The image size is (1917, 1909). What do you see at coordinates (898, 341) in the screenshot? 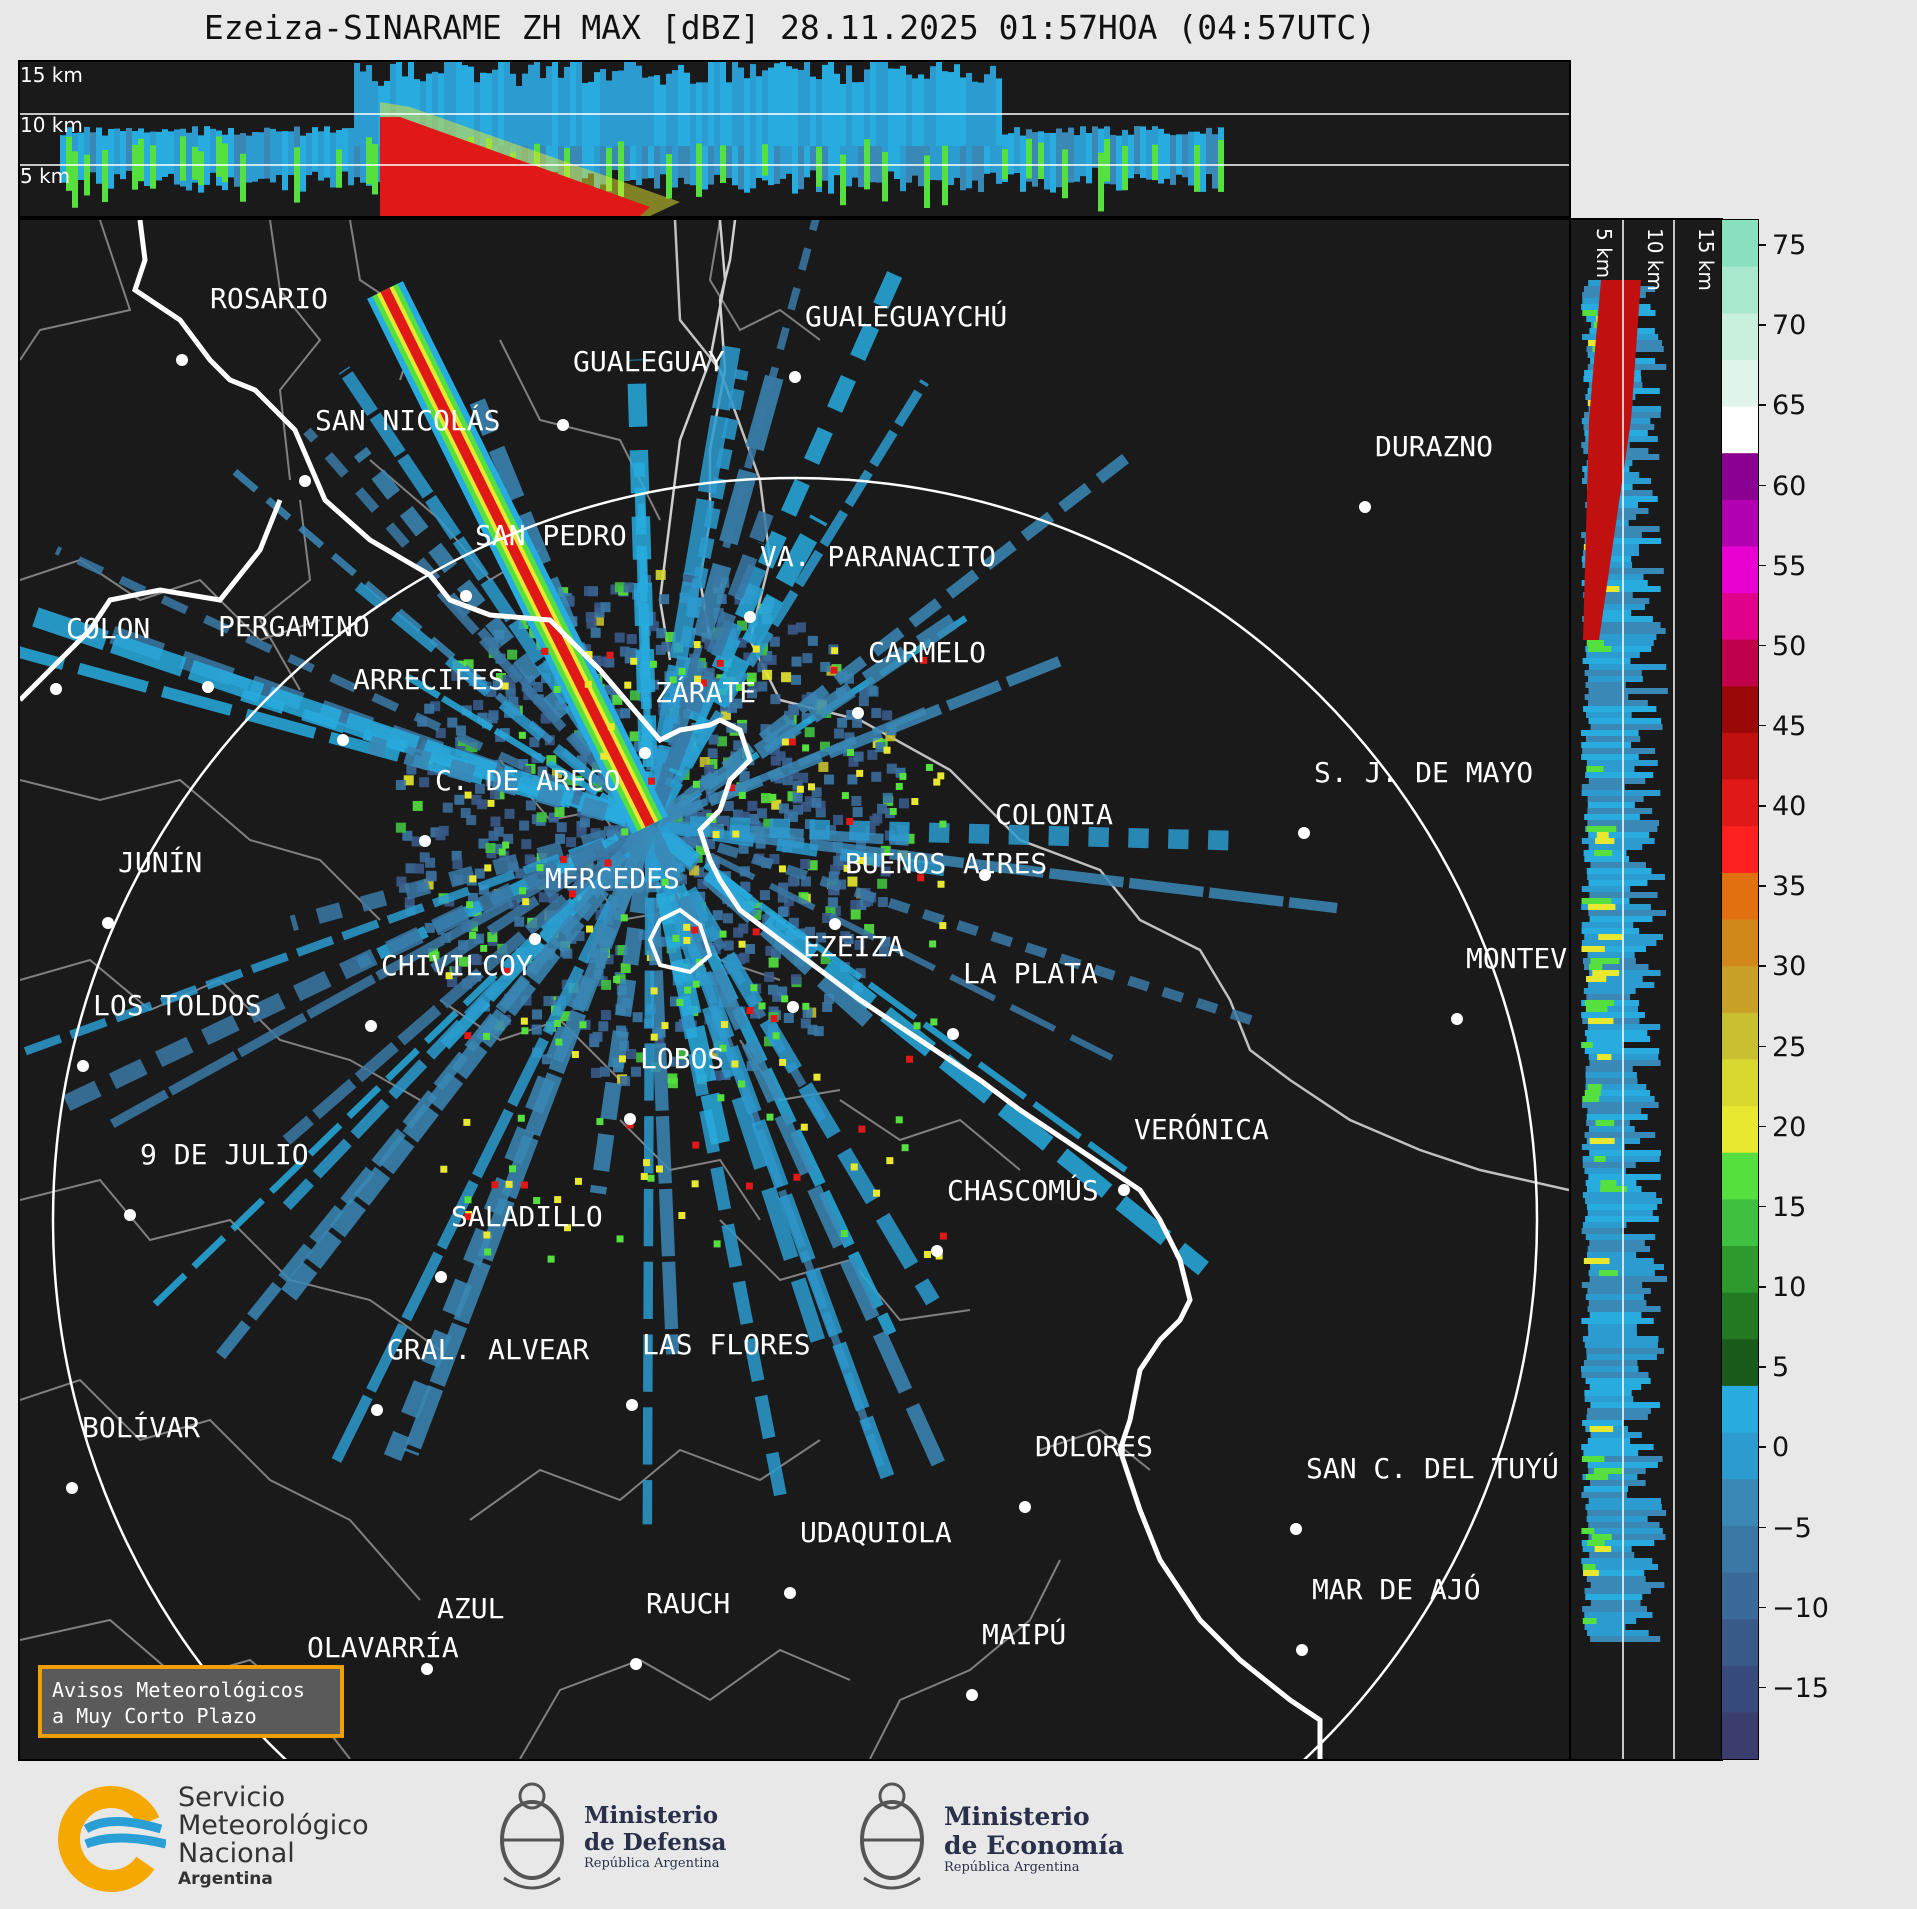
I see `city-gualeguaychu: GUALEGUAYCHÚ` at bounding box center [898, 341].